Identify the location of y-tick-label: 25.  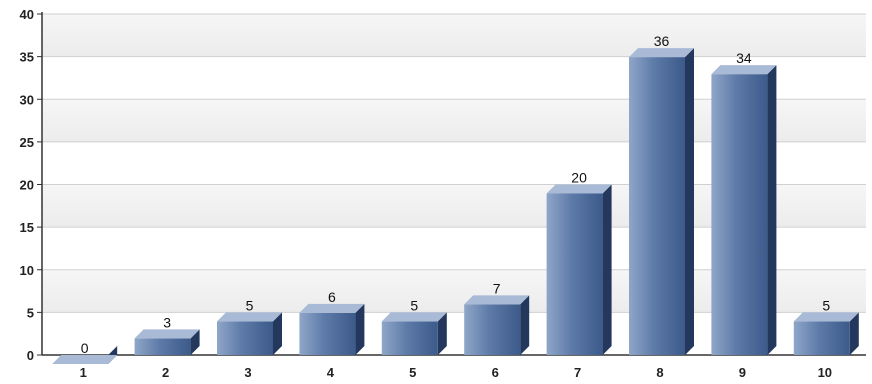
(27, 142).